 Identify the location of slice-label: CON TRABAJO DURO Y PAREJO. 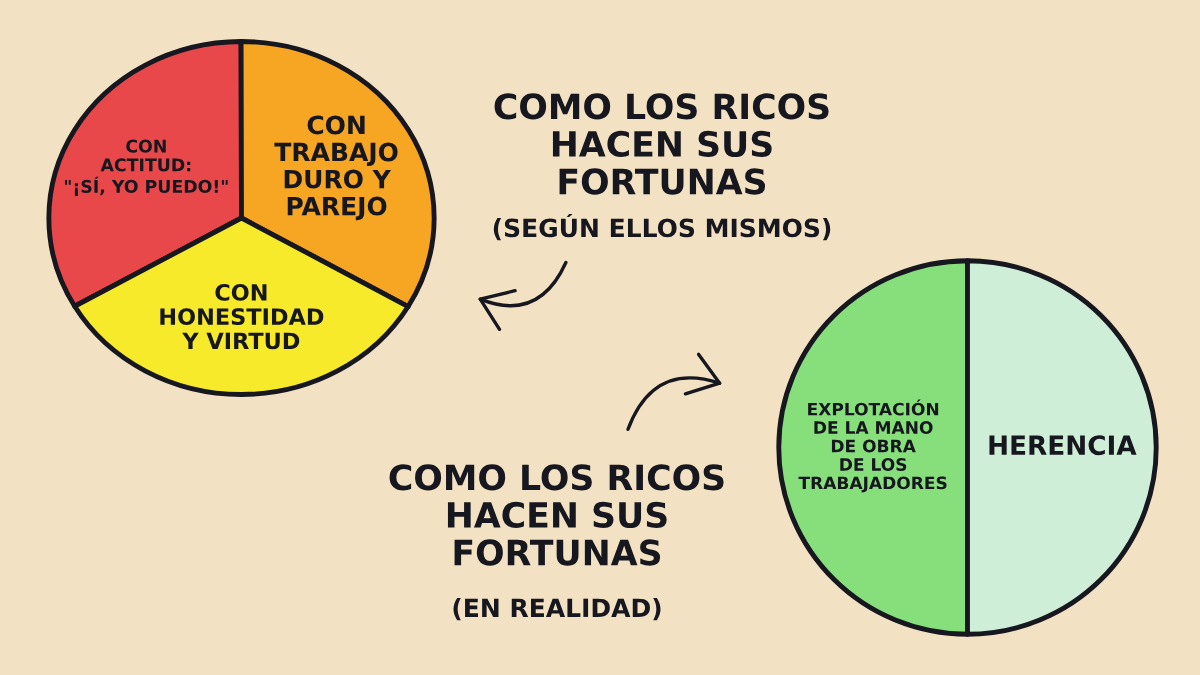
(336, 168).